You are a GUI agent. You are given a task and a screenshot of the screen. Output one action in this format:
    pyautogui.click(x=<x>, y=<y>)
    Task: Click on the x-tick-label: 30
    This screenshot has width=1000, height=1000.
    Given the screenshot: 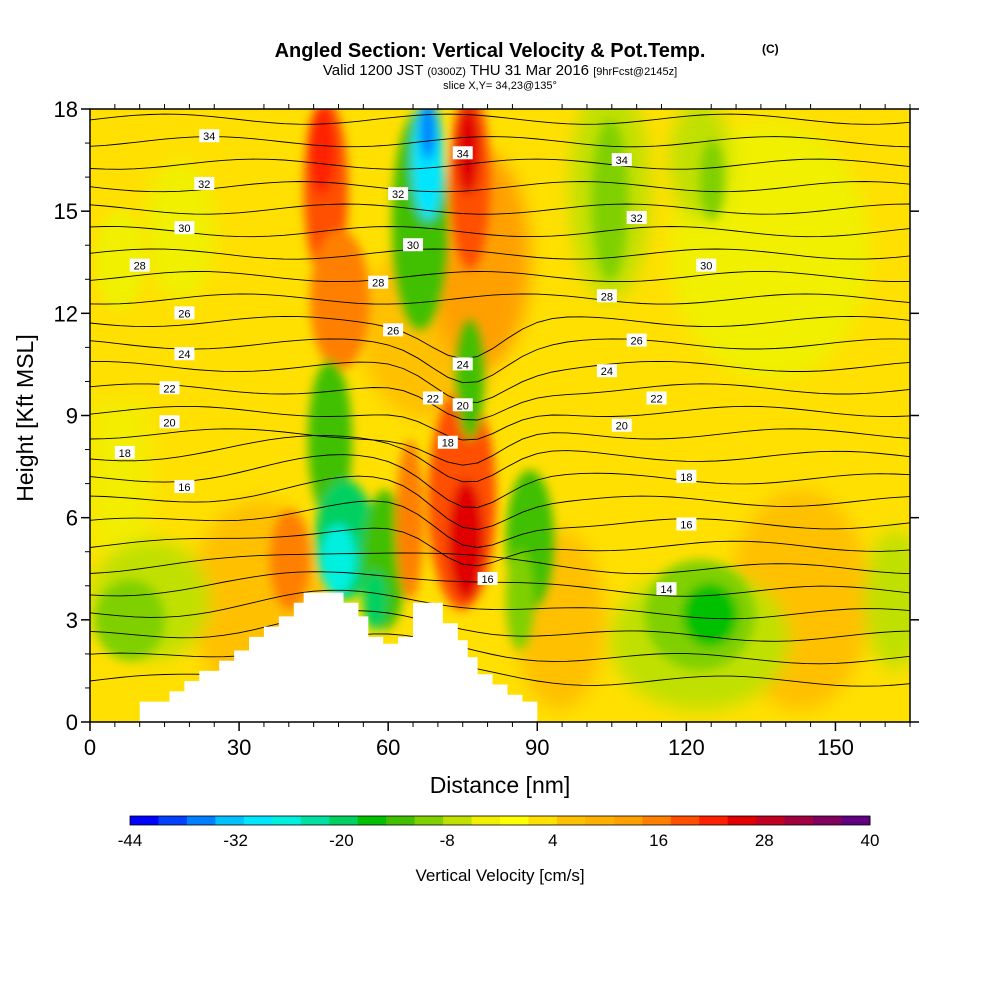 What is the action you would take?
    pyautogui.click(x=239, y=747)
    